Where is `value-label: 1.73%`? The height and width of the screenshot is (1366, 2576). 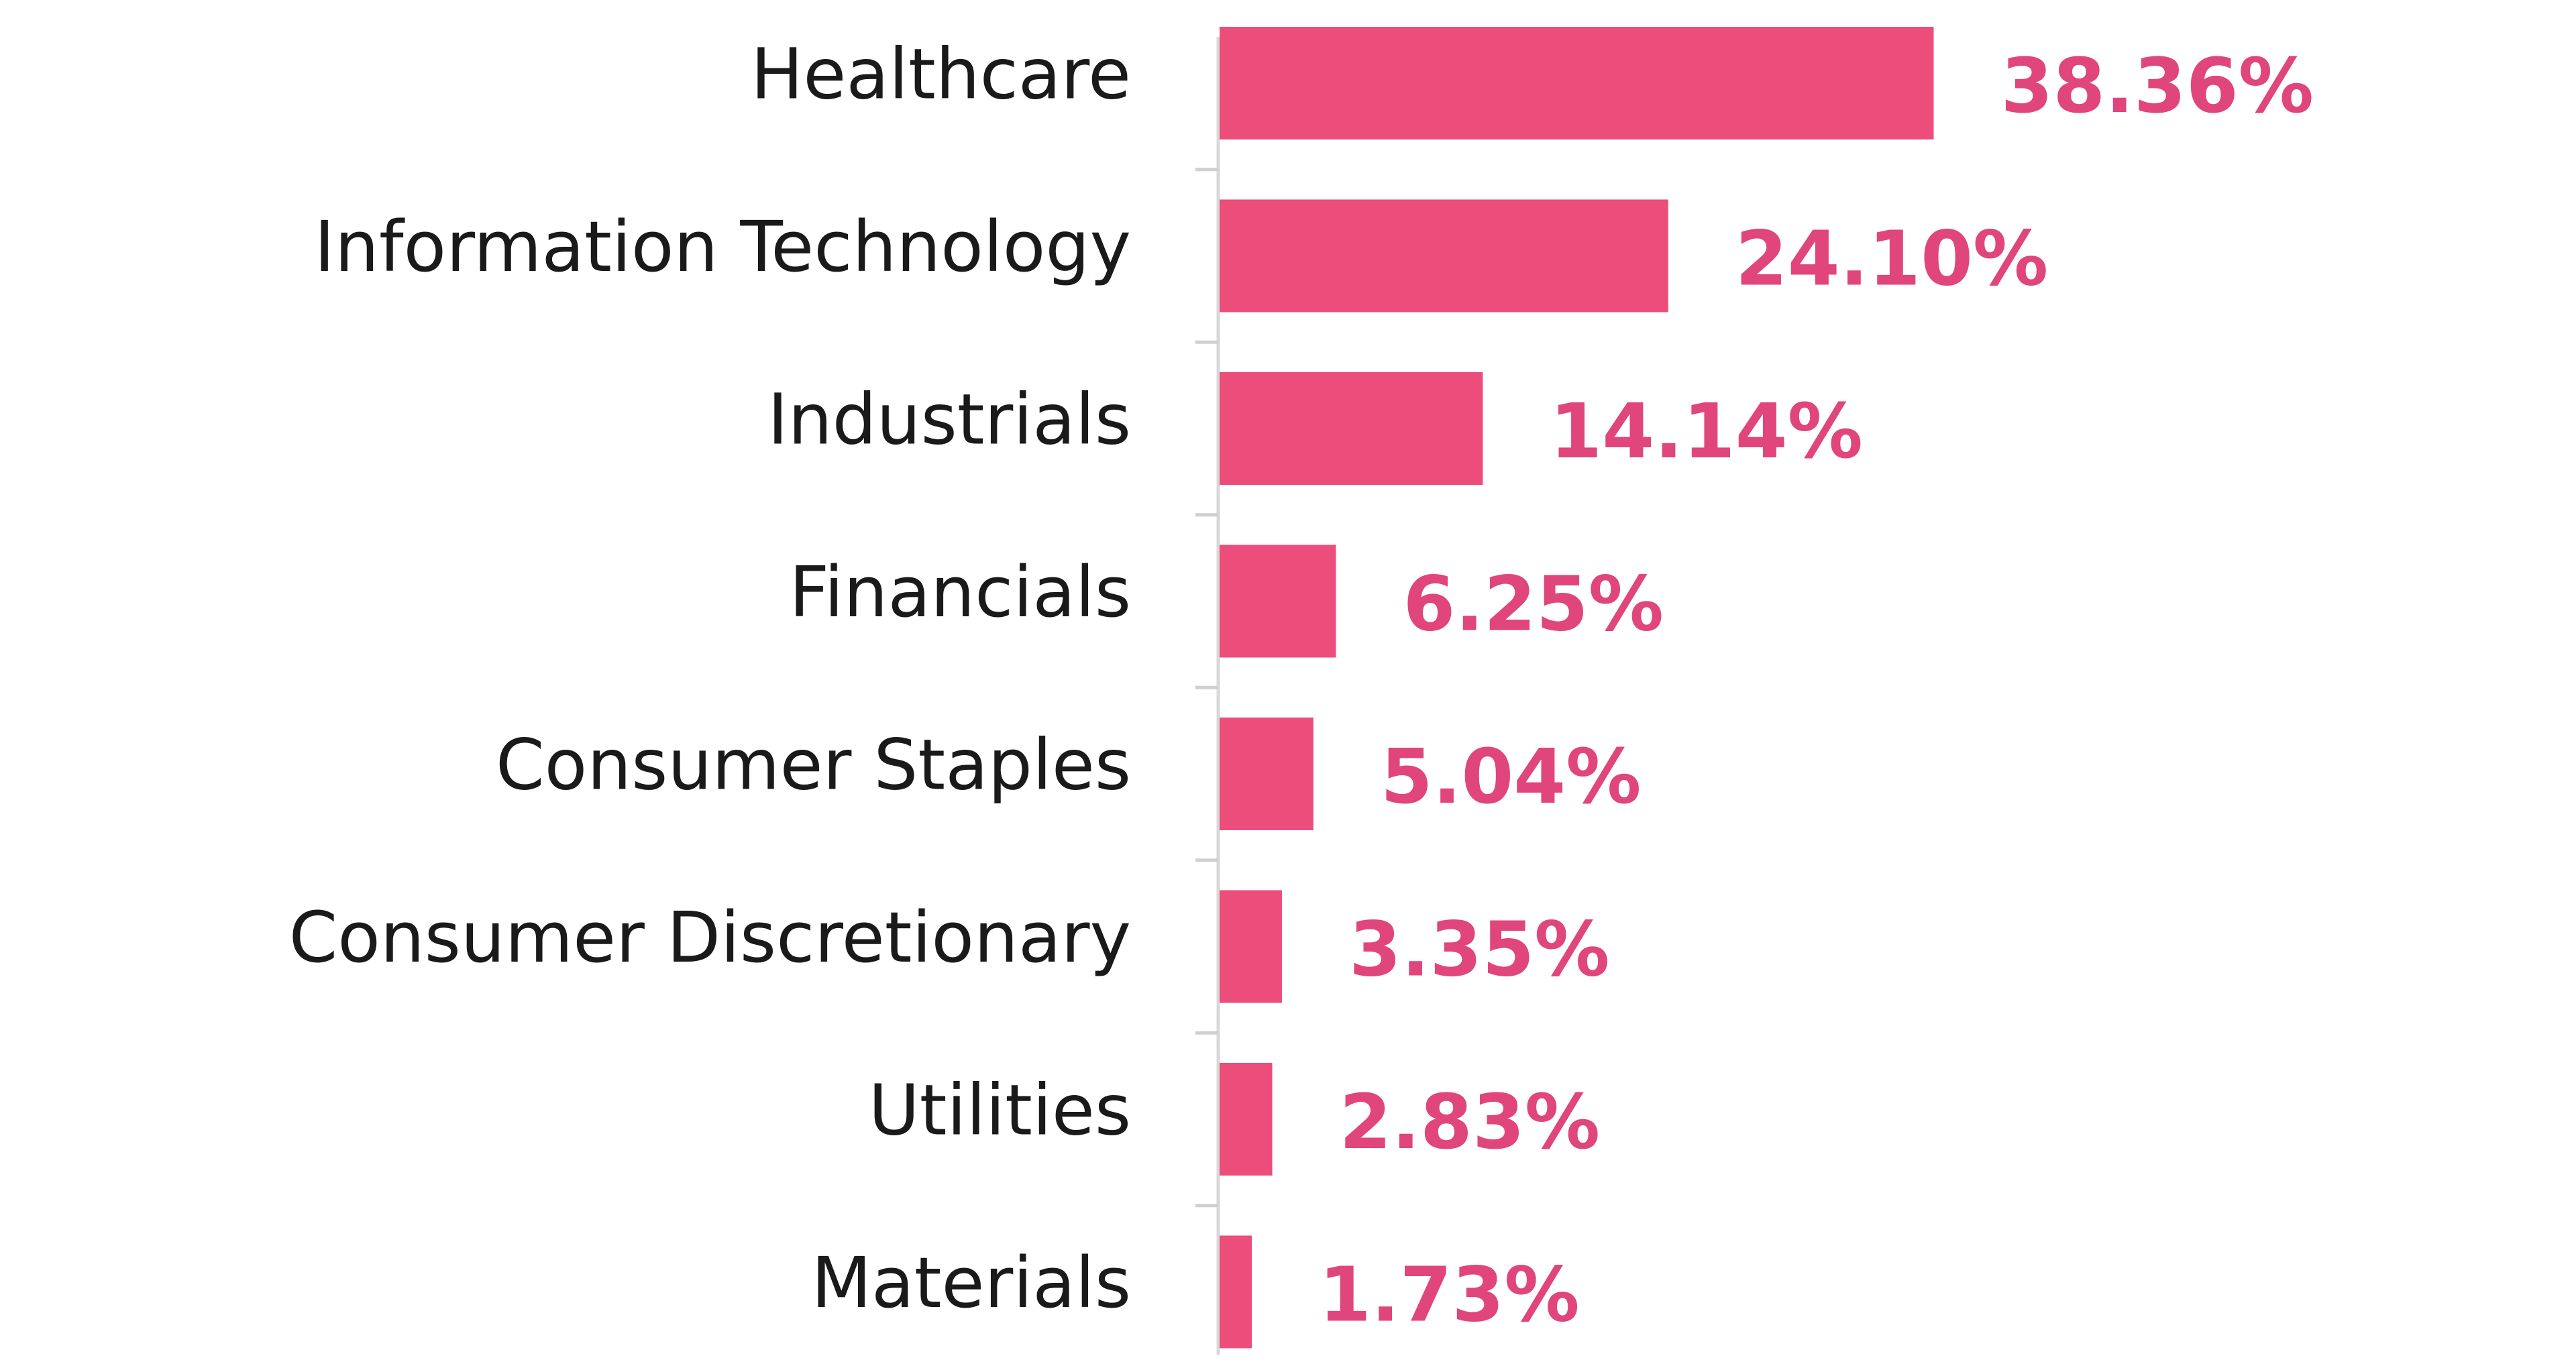 value-label: 1.73% is located at coordinates (1449, 1295).